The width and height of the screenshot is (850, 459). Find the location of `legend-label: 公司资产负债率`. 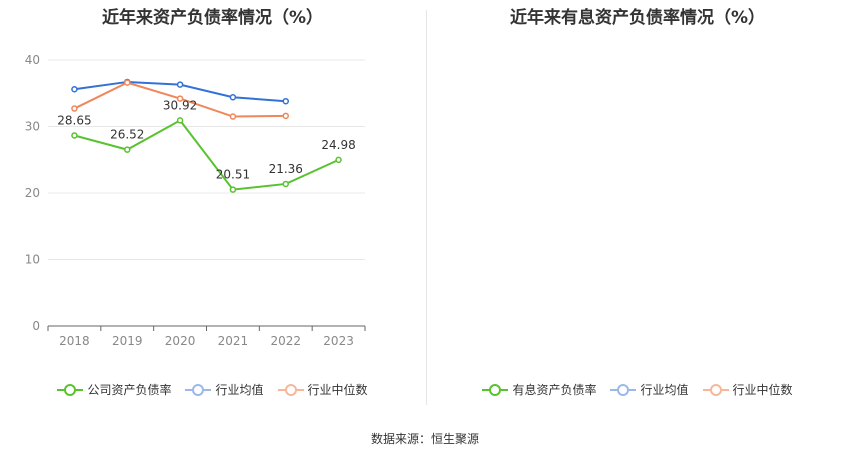

legend-label: 公司资产负债率 is located at coordinates (129, 390).